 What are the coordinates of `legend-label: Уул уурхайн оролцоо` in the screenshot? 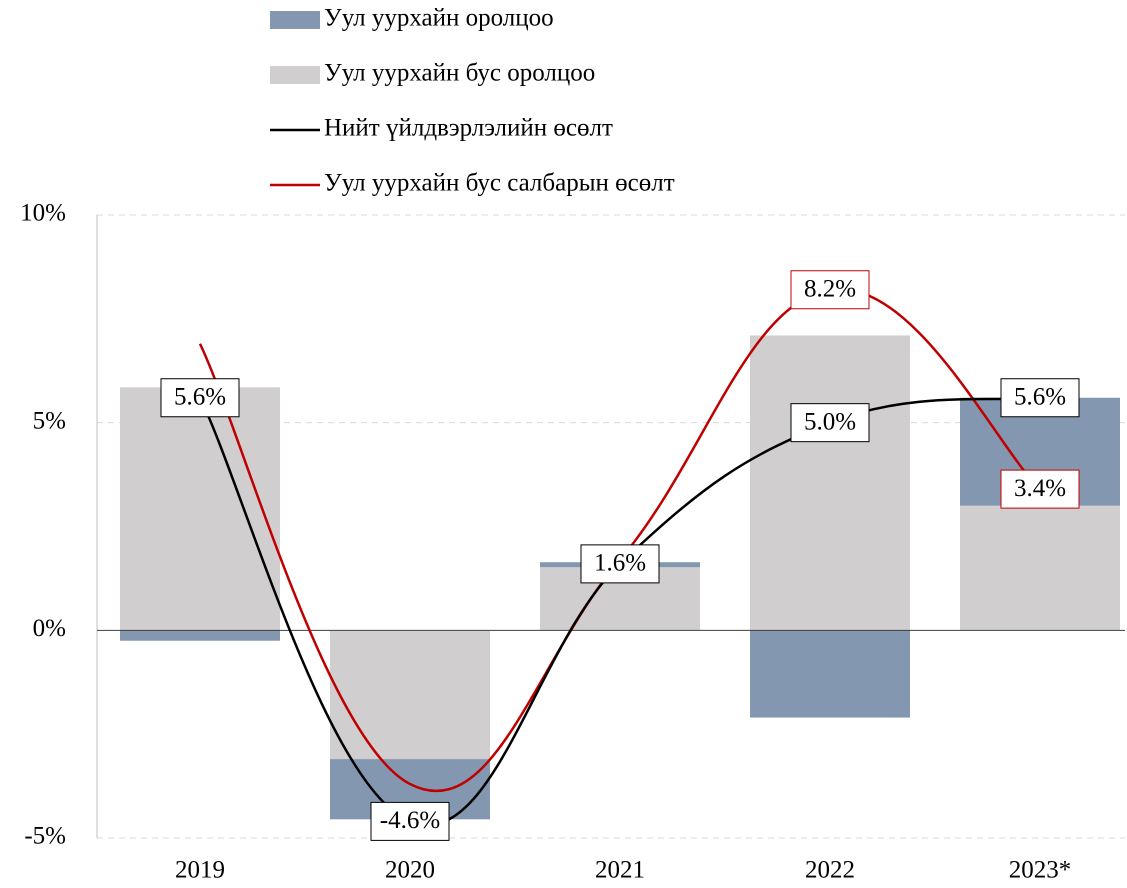 It's located at (439, 18).